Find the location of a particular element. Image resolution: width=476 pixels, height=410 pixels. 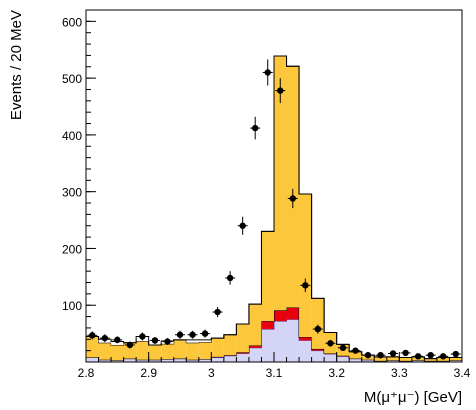

y-tick-label: 600 is located at coordinates (72, 22).